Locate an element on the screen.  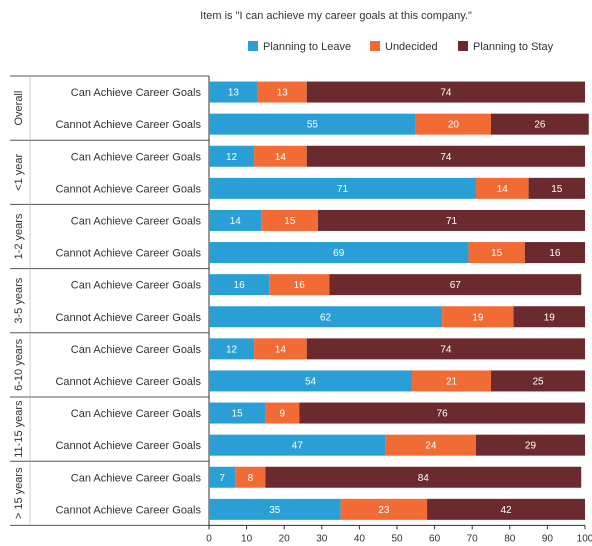
data-label: 7 is located at coordinates (222, 478).